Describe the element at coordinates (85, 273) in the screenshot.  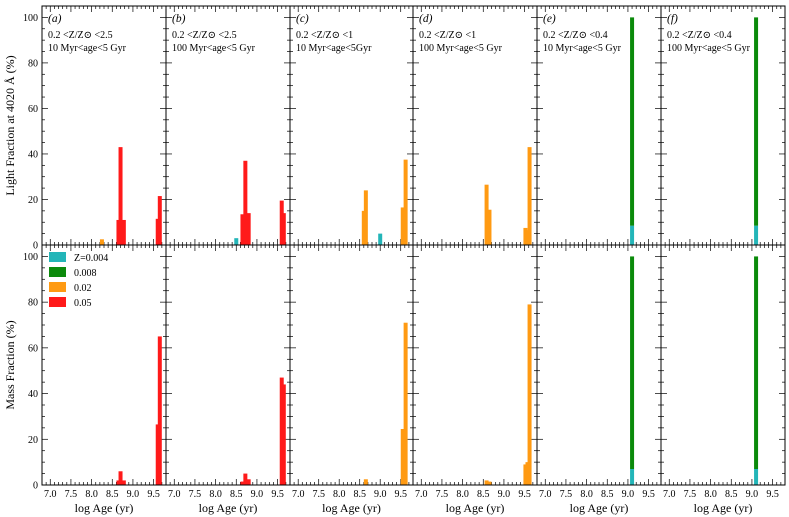
I see `legend-label: 0.008` at that location.